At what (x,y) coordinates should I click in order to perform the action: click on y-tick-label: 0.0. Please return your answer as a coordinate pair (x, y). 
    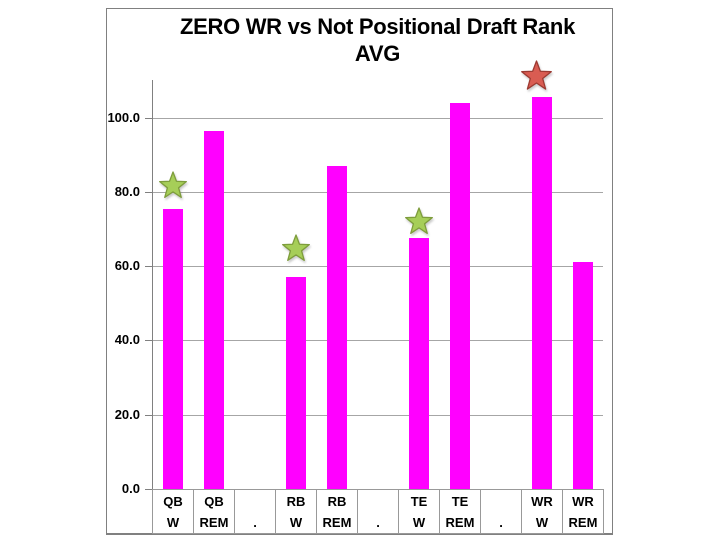
    Looking at the image, I should click on (130, 488).